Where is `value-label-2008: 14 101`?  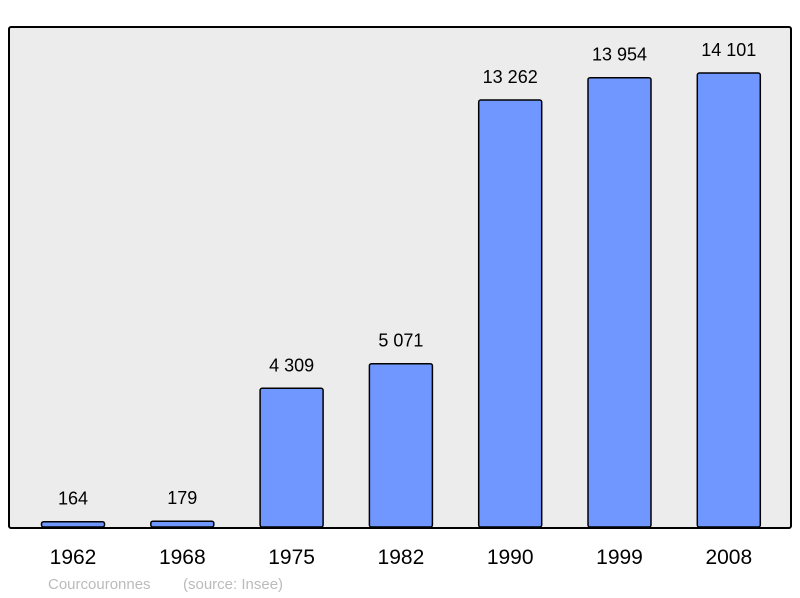 value-label-2008: 14 101 is located at coordinates (728, 50).